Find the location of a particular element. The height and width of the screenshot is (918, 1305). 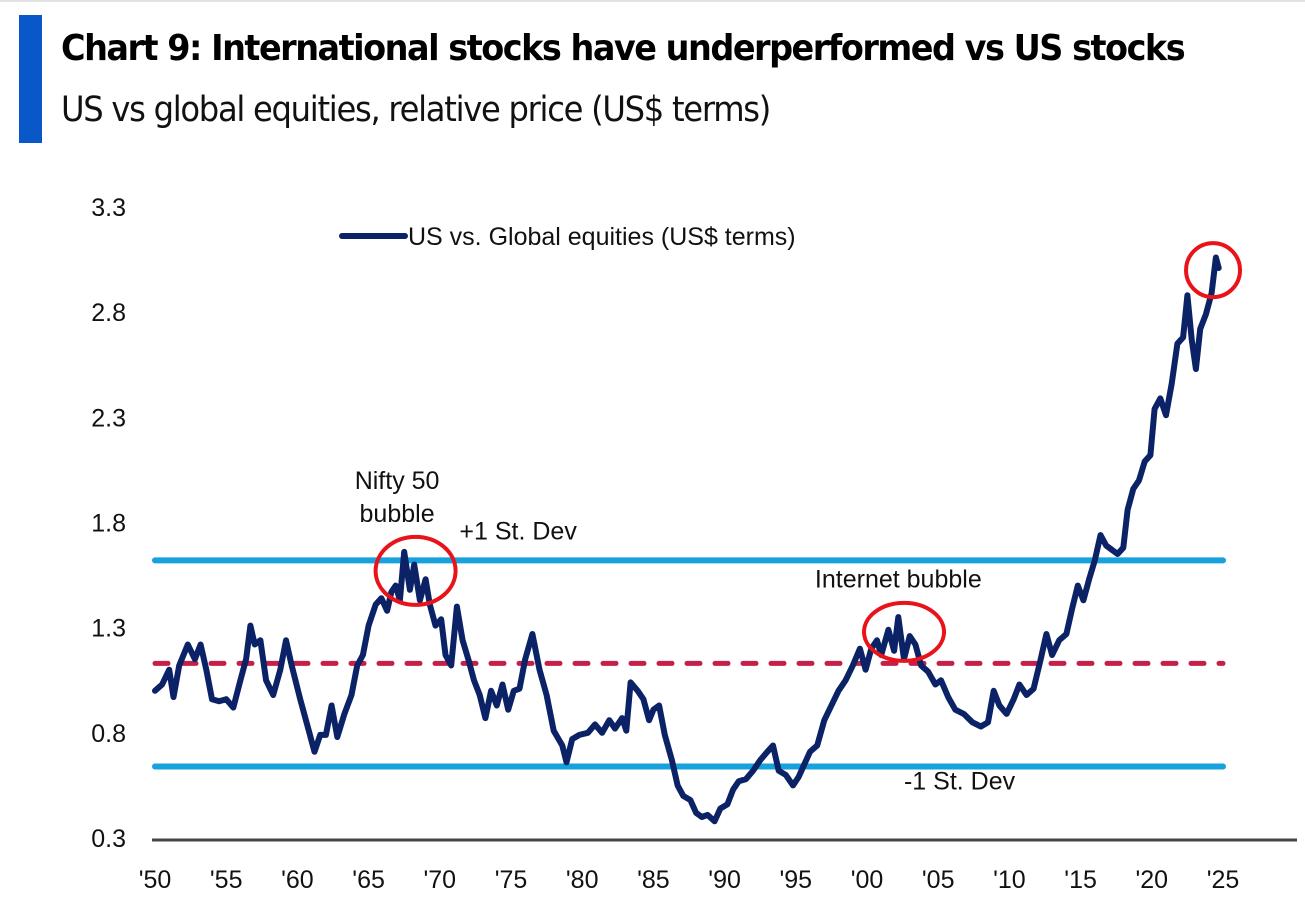

x-tick-label: '85 is located at coordinates (653, 880).